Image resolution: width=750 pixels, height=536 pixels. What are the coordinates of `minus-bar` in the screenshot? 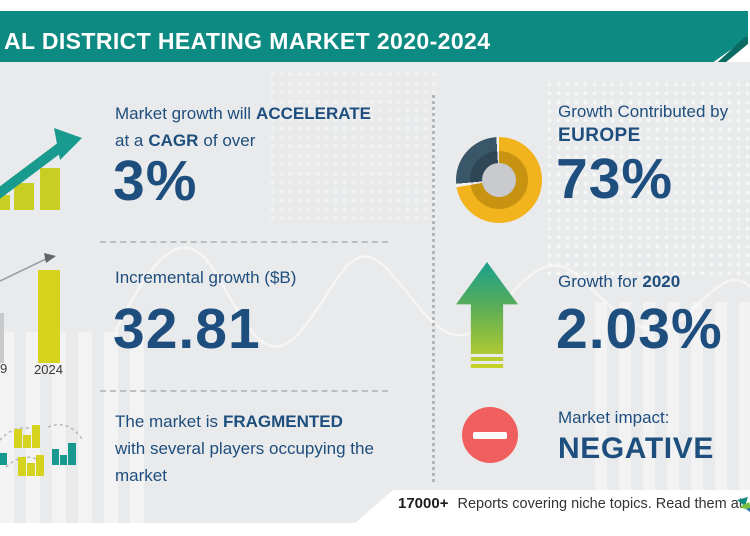 It's located at (490, 435).